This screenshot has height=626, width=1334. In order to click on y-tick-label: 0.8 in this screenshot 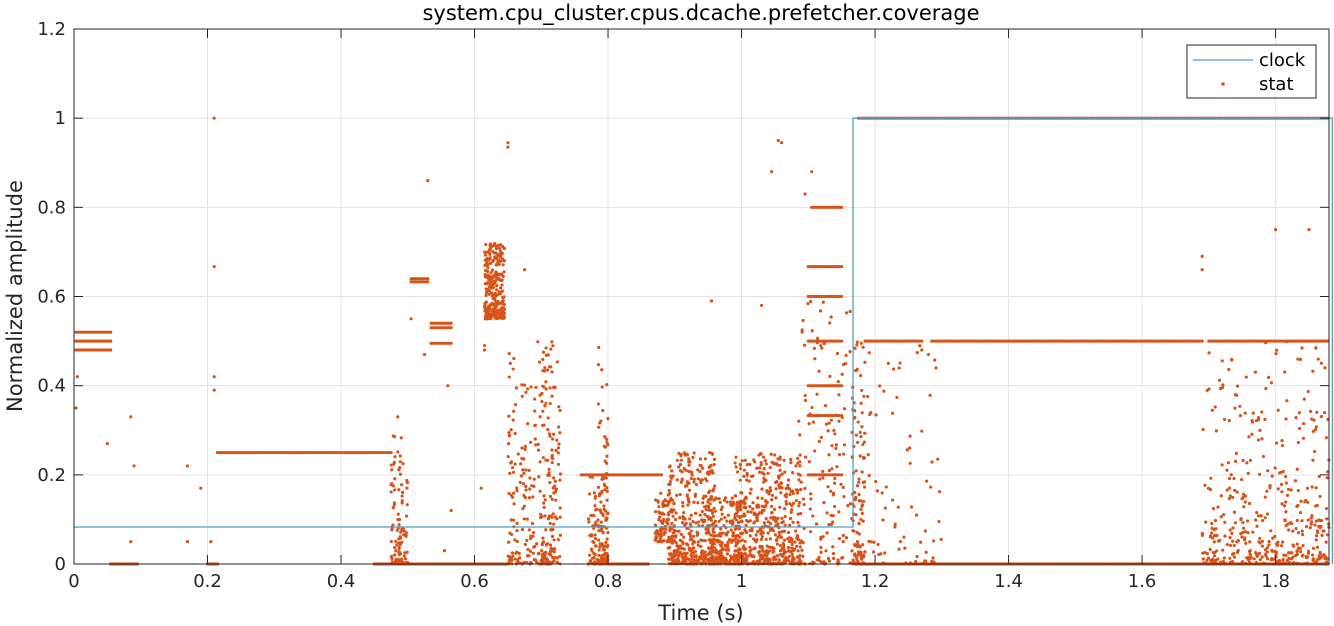, I will do `click(51, 207)`.